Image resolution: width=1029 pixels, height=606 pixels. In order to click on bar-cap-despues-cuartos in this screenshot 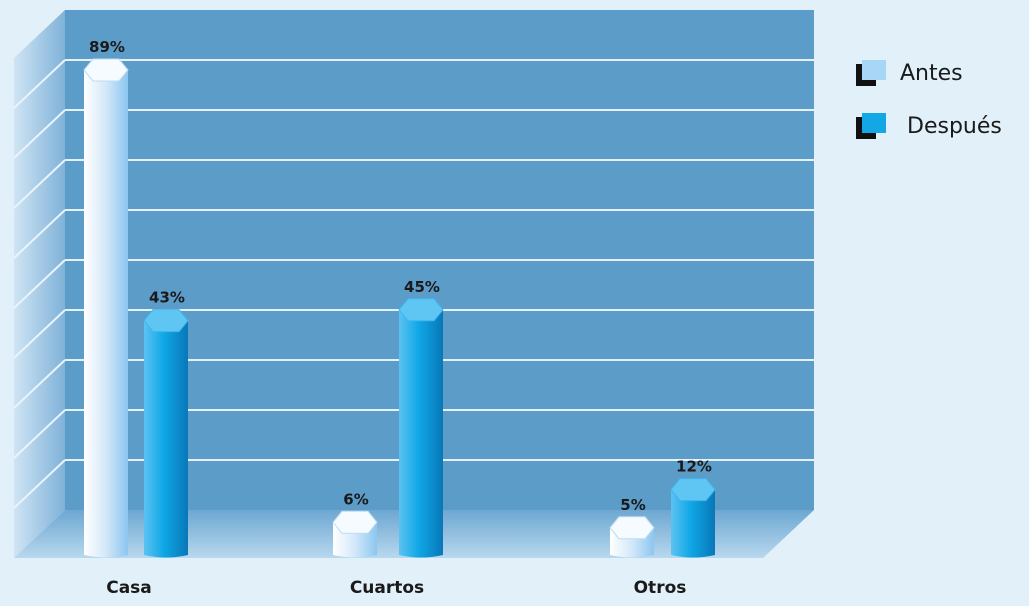, I will do `click(421, 310)`.